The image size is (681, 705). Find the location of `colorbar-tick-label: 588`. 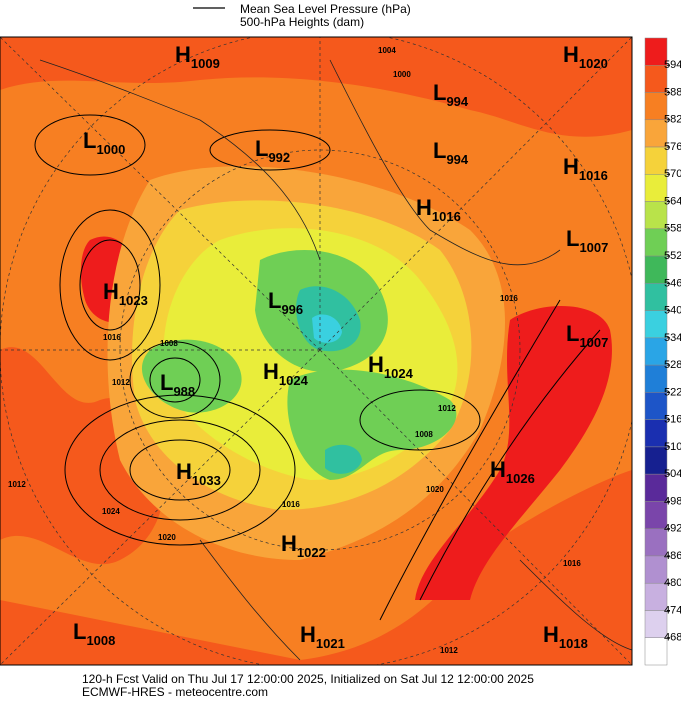

colorbar-tick-label: 588 is located at coordinates (672, 92).